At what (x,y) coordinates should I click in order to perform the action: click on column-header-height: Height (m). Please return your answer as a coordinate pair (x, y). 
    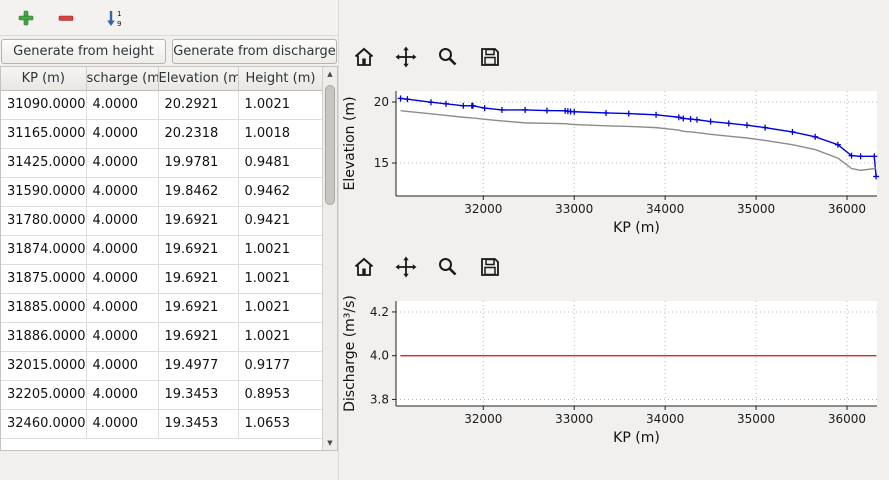
    Looking at the image, I should click on (281, 79).